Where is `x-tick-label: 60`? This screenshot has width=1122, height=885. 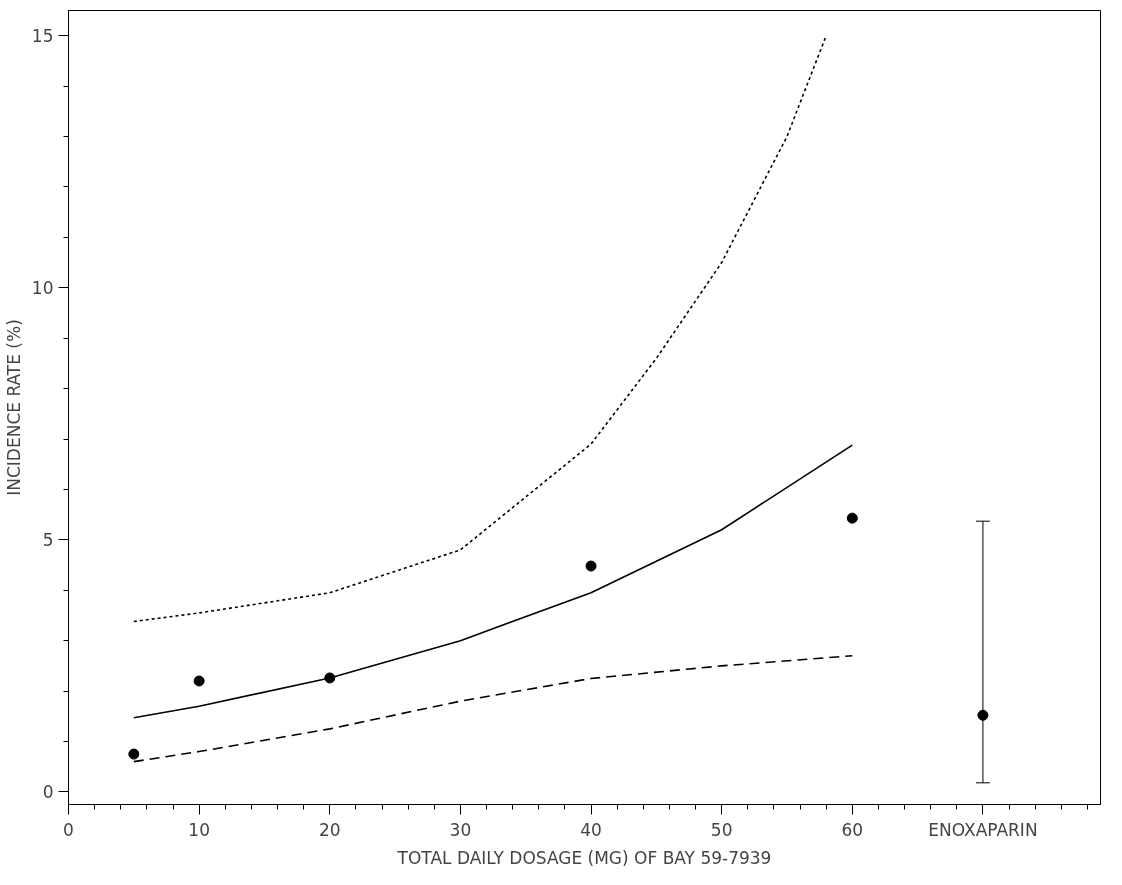
x-tick-label: 60 is located at coordinates (852, 829).